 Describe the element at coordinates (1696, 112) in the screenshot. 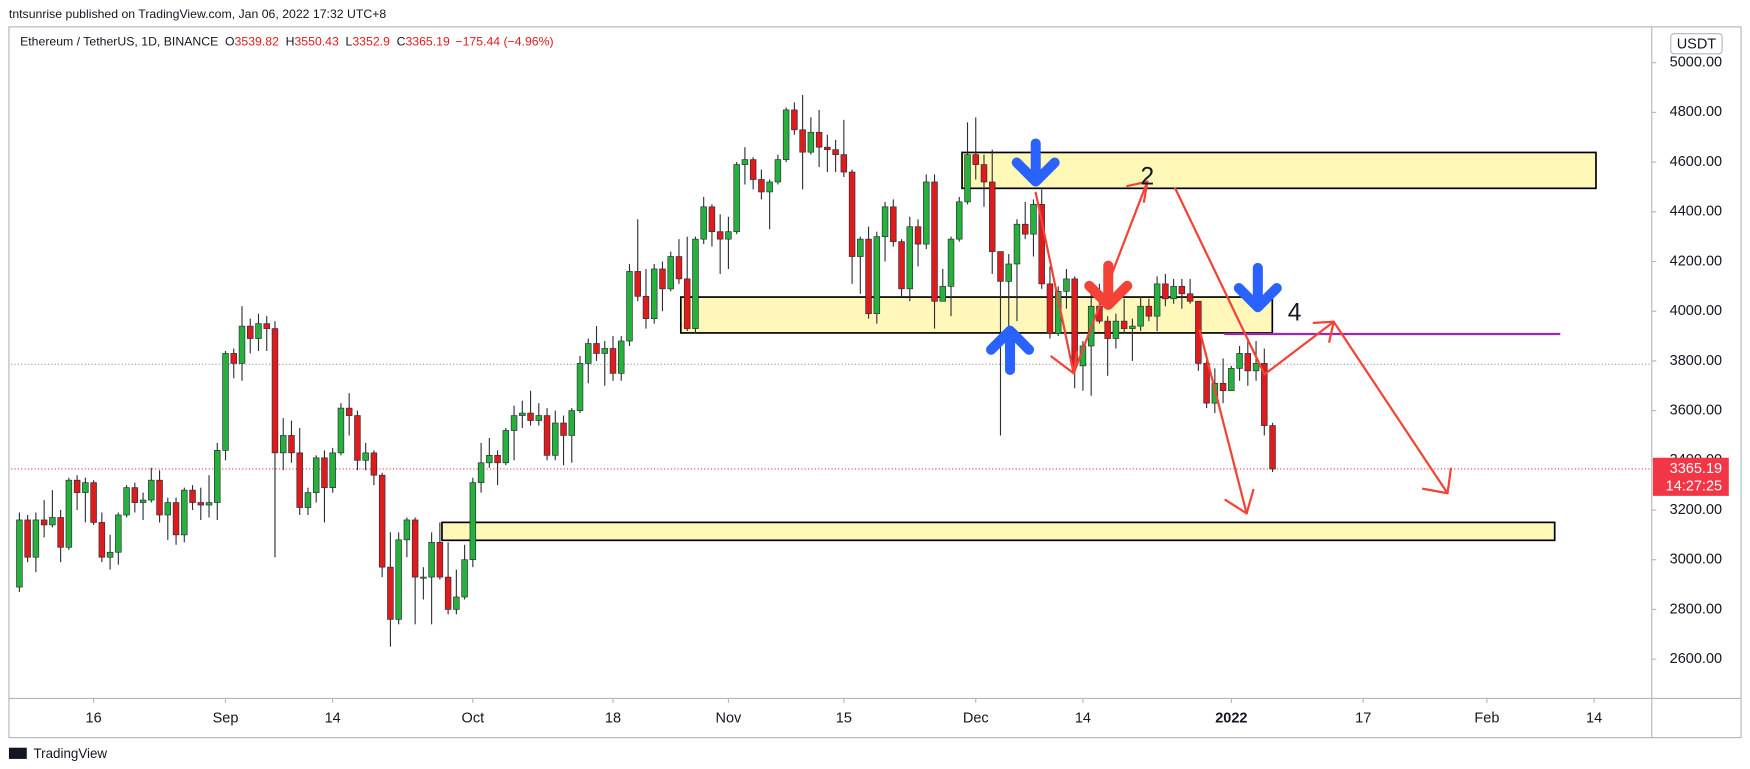

I see `y-tick-label: 4800.00` at that location.